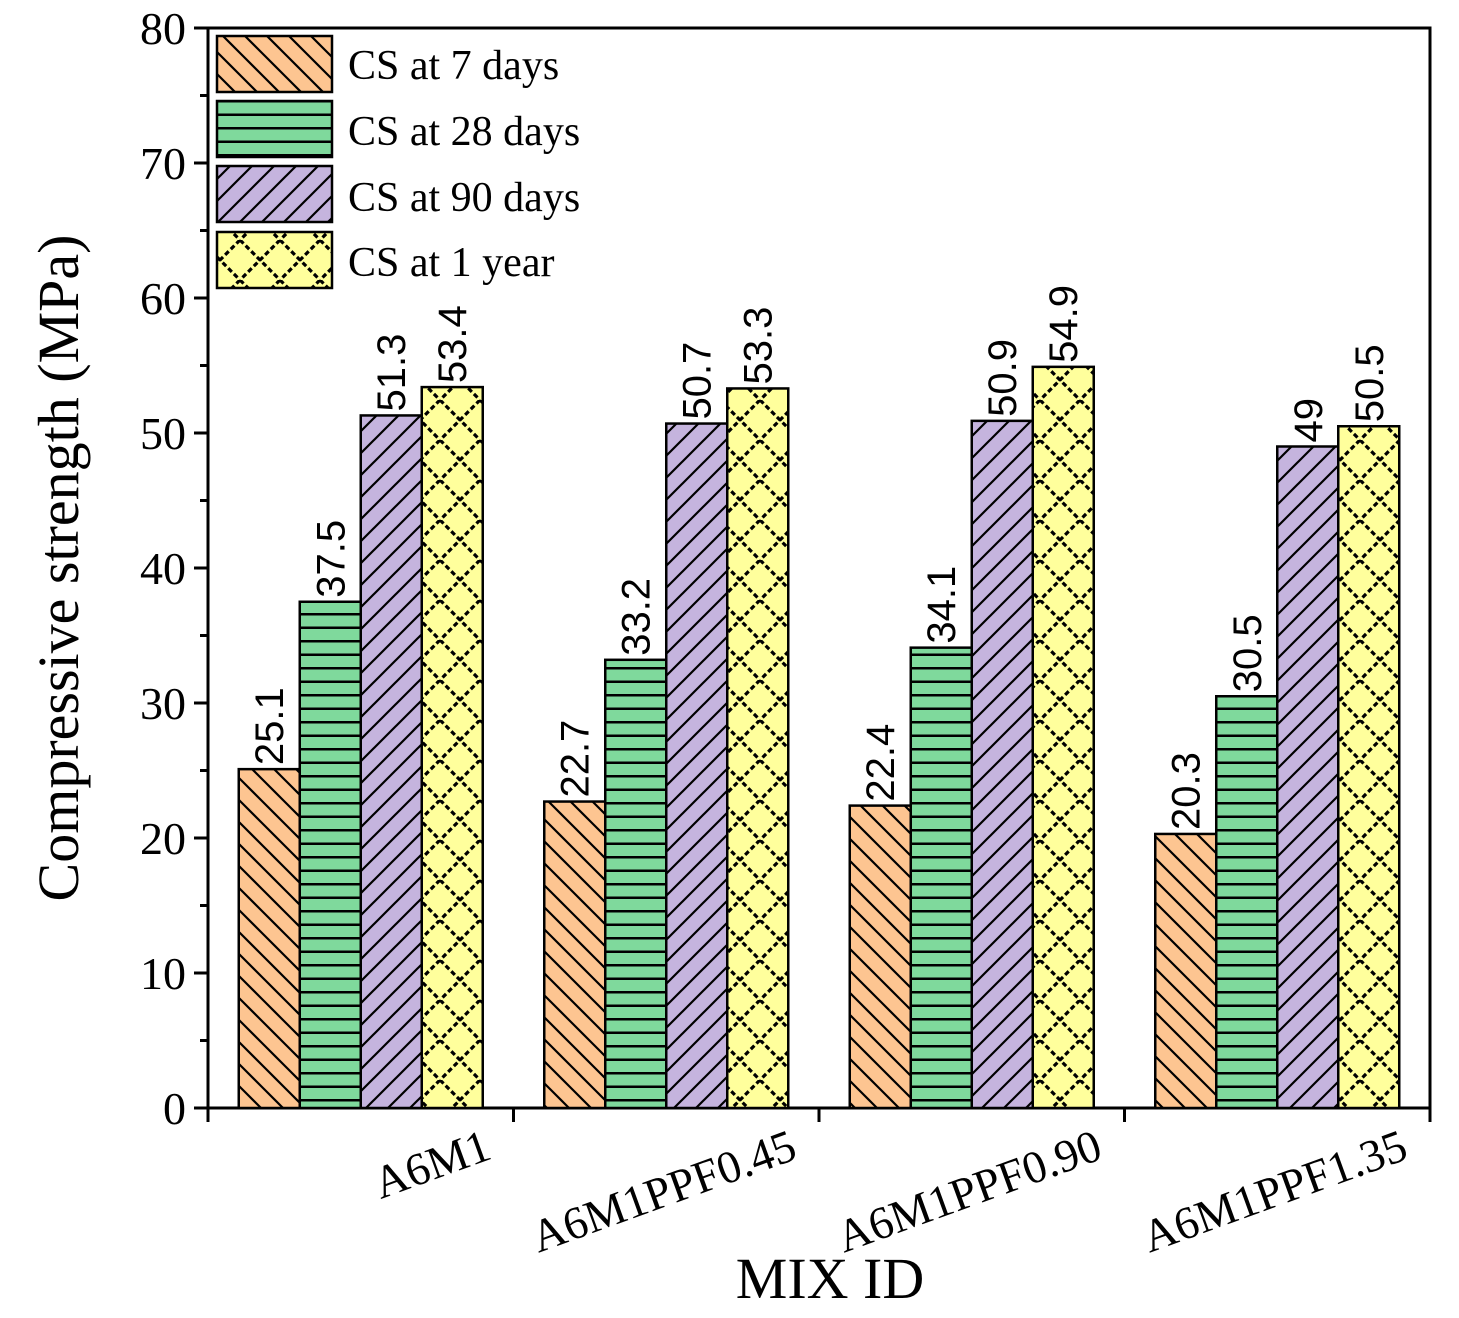 This screenshot has width=1459, height=1318. Describe the element at coordinates (464, 198) in the screenshot. I see `legend-label-90-days: CS at 90 days` at that location.